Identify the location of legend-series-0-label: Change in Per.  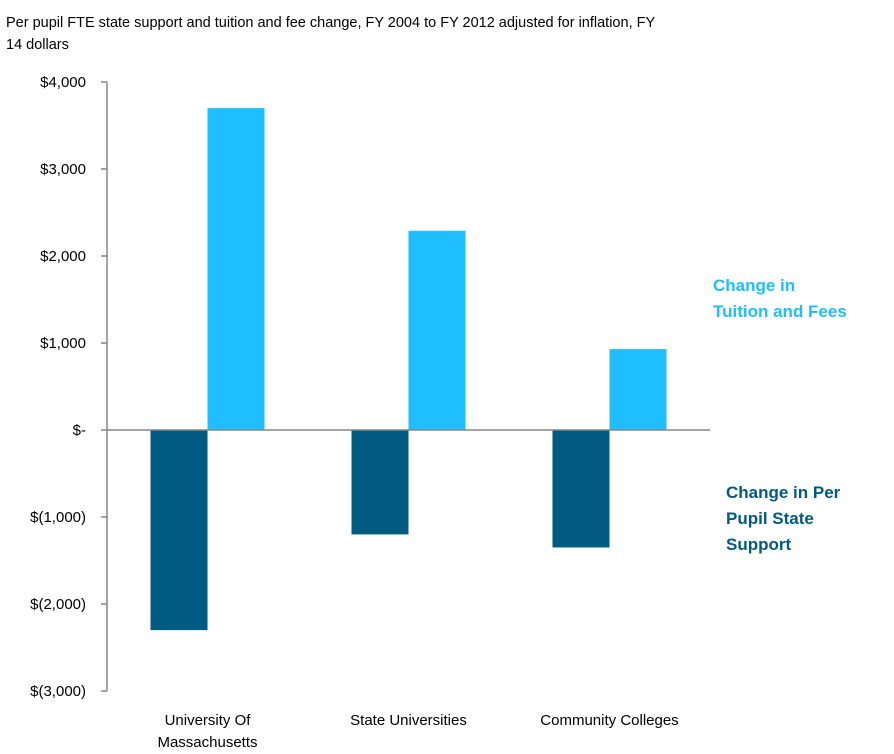
(783, 492).